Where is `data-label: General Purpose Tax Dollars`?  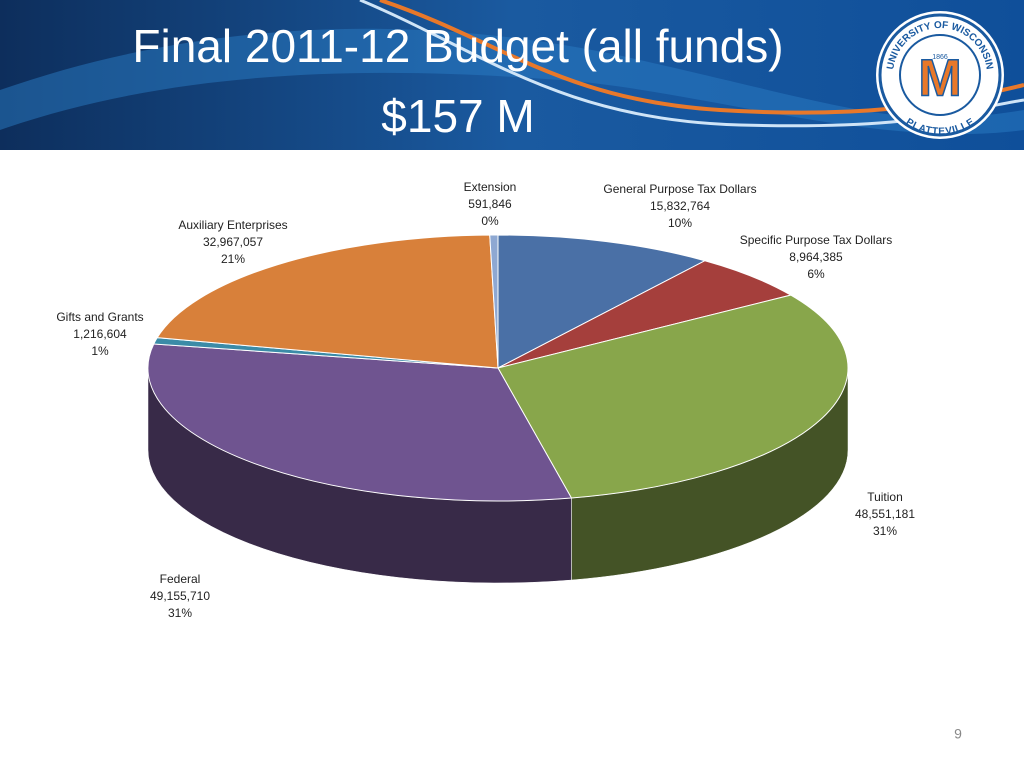
data-label: General Purpose Tax Dollars is located at coordinates (679, 189).